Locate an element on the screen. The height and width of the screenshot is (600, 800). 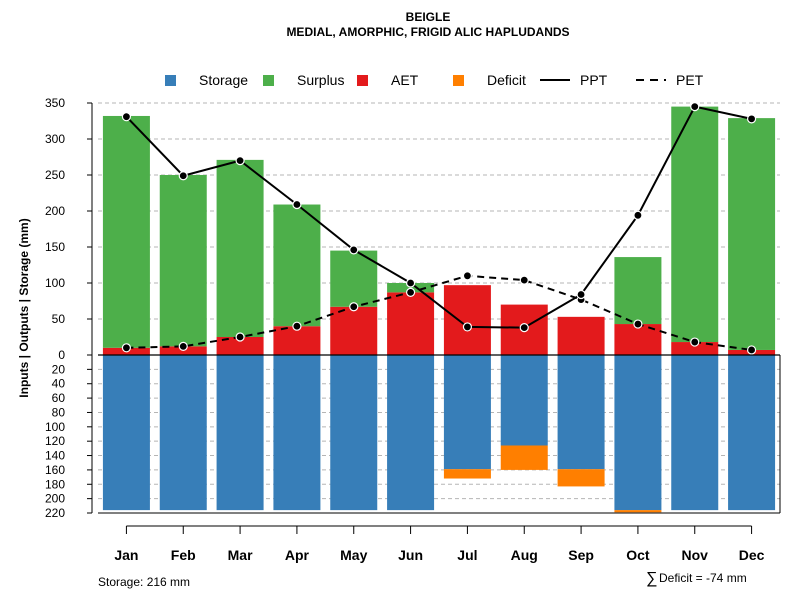
legend-swatch-aet is located at coordinates (362, 80).